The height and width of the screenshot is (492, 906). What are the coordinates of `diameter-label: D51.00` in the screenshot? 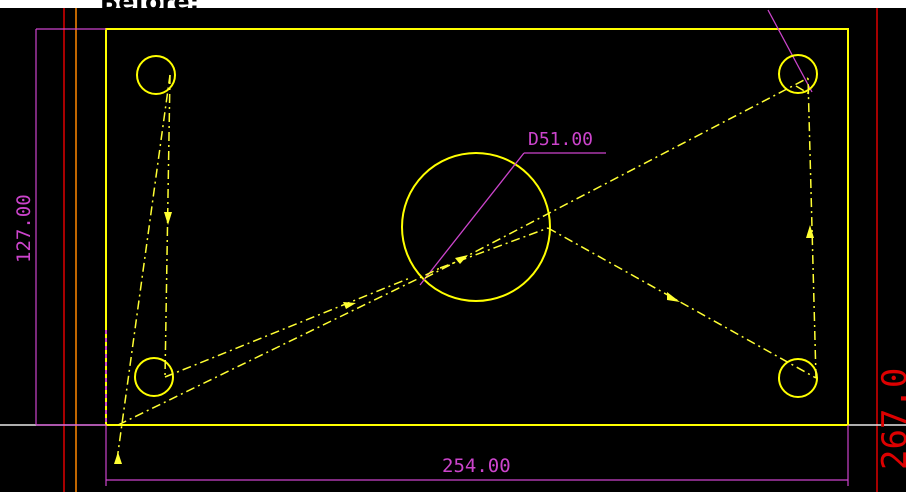 It's located at (560, 139).